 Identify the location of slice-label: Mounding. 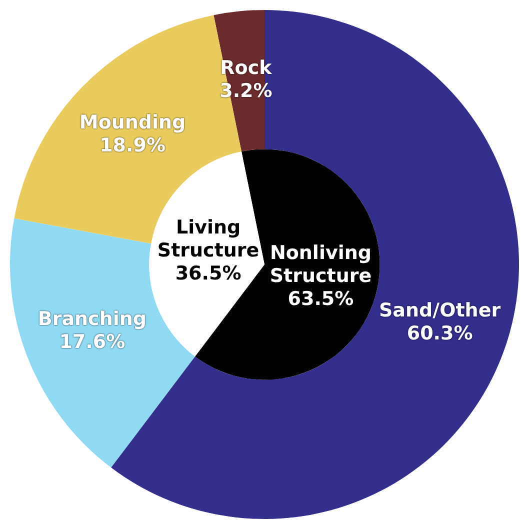
(132, 122).